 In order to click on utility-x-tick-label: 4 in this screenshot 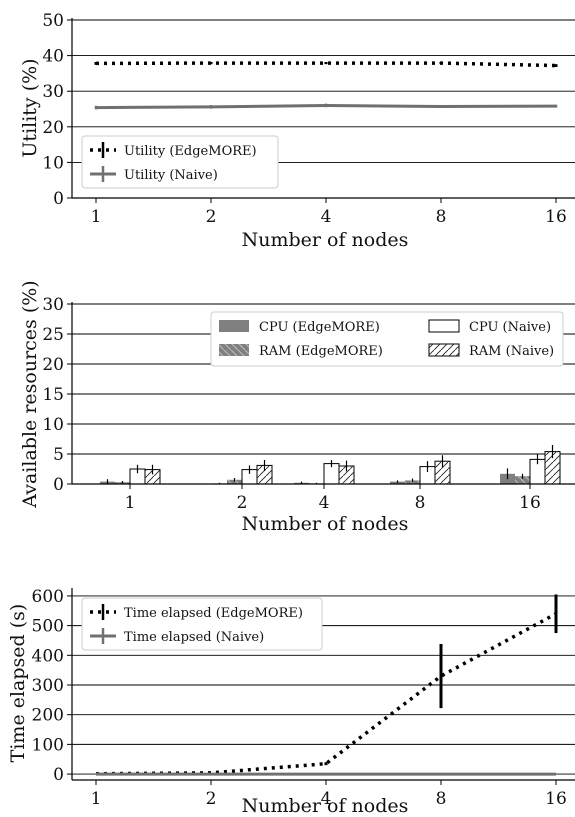, I will do `click(326, 217)`.